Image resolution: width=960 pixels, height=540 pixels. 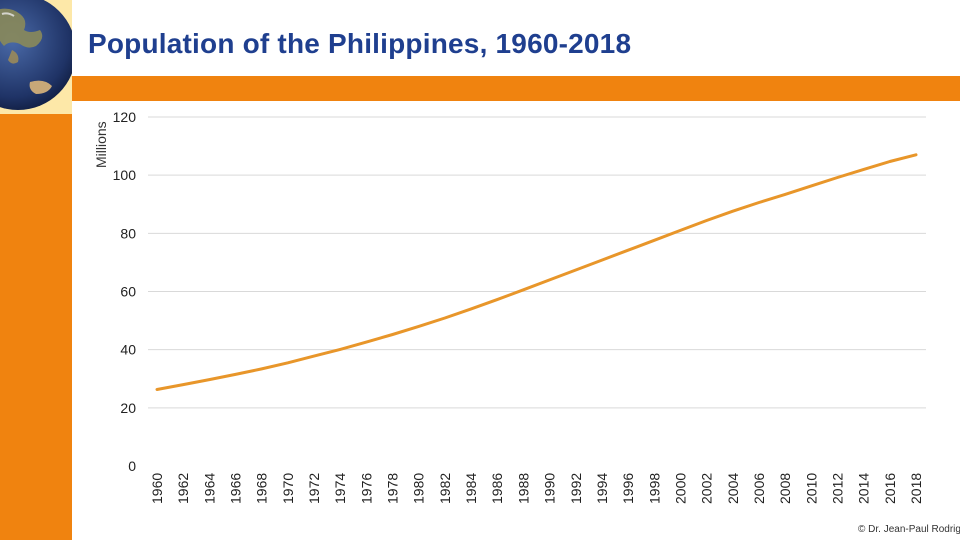 What do you see at coordinates (128, 408) in the screenshot?
I see `y-tick-label: 20` at bounding box center [128, 408].